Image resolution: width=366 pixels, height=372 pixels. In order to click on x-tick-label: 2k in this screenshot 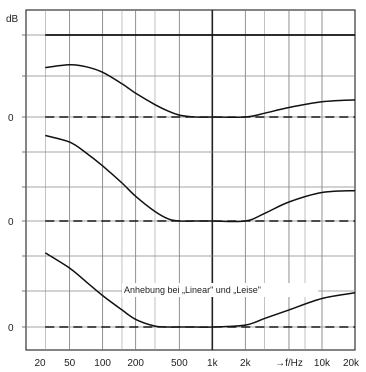, I will do `click(246, 363)`.